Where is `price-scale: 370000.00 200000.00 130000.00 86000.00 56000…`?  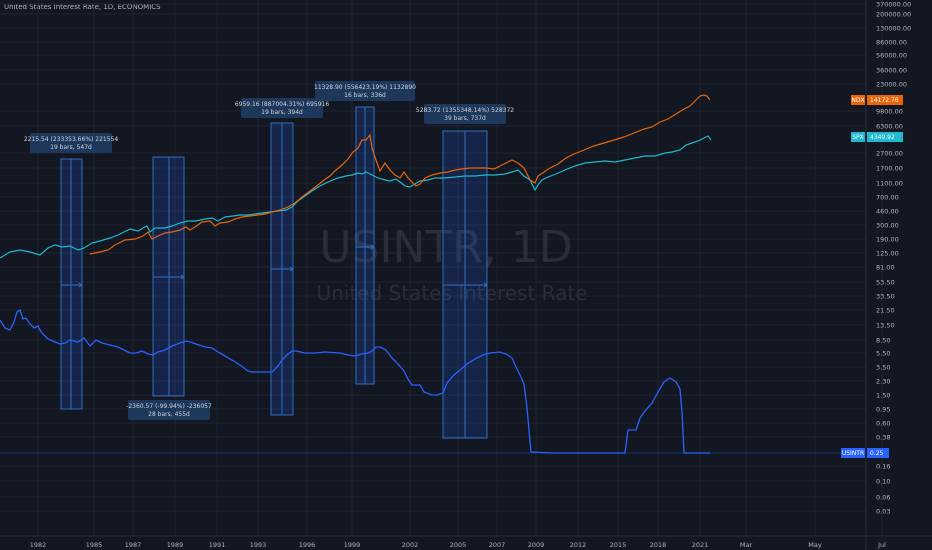 price-scale: 370000.00 200000.00 130000.00 86000.00 56000… is located at coordinates (893, 258).